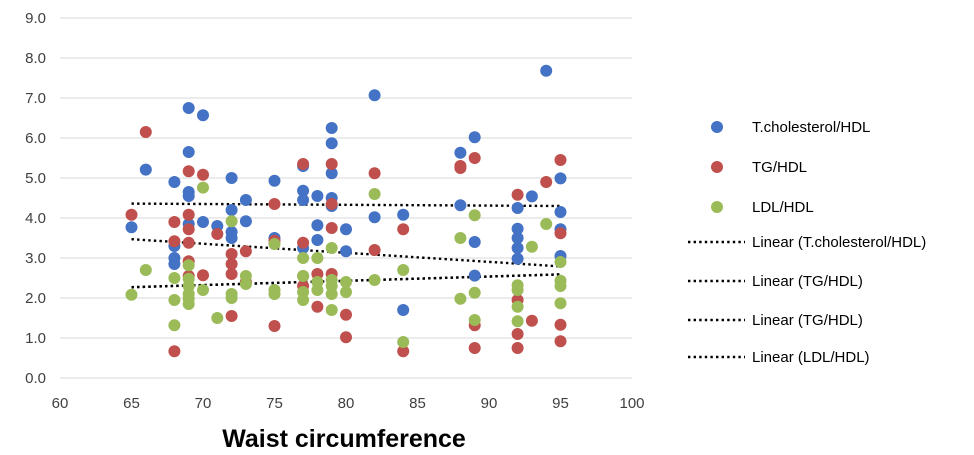 Image resolution: width=974 pixels, height=455 pixels. Describe the element at coordinates (35, 138) in the screenshot. I see `y-tick-label: 6.0` at that location.